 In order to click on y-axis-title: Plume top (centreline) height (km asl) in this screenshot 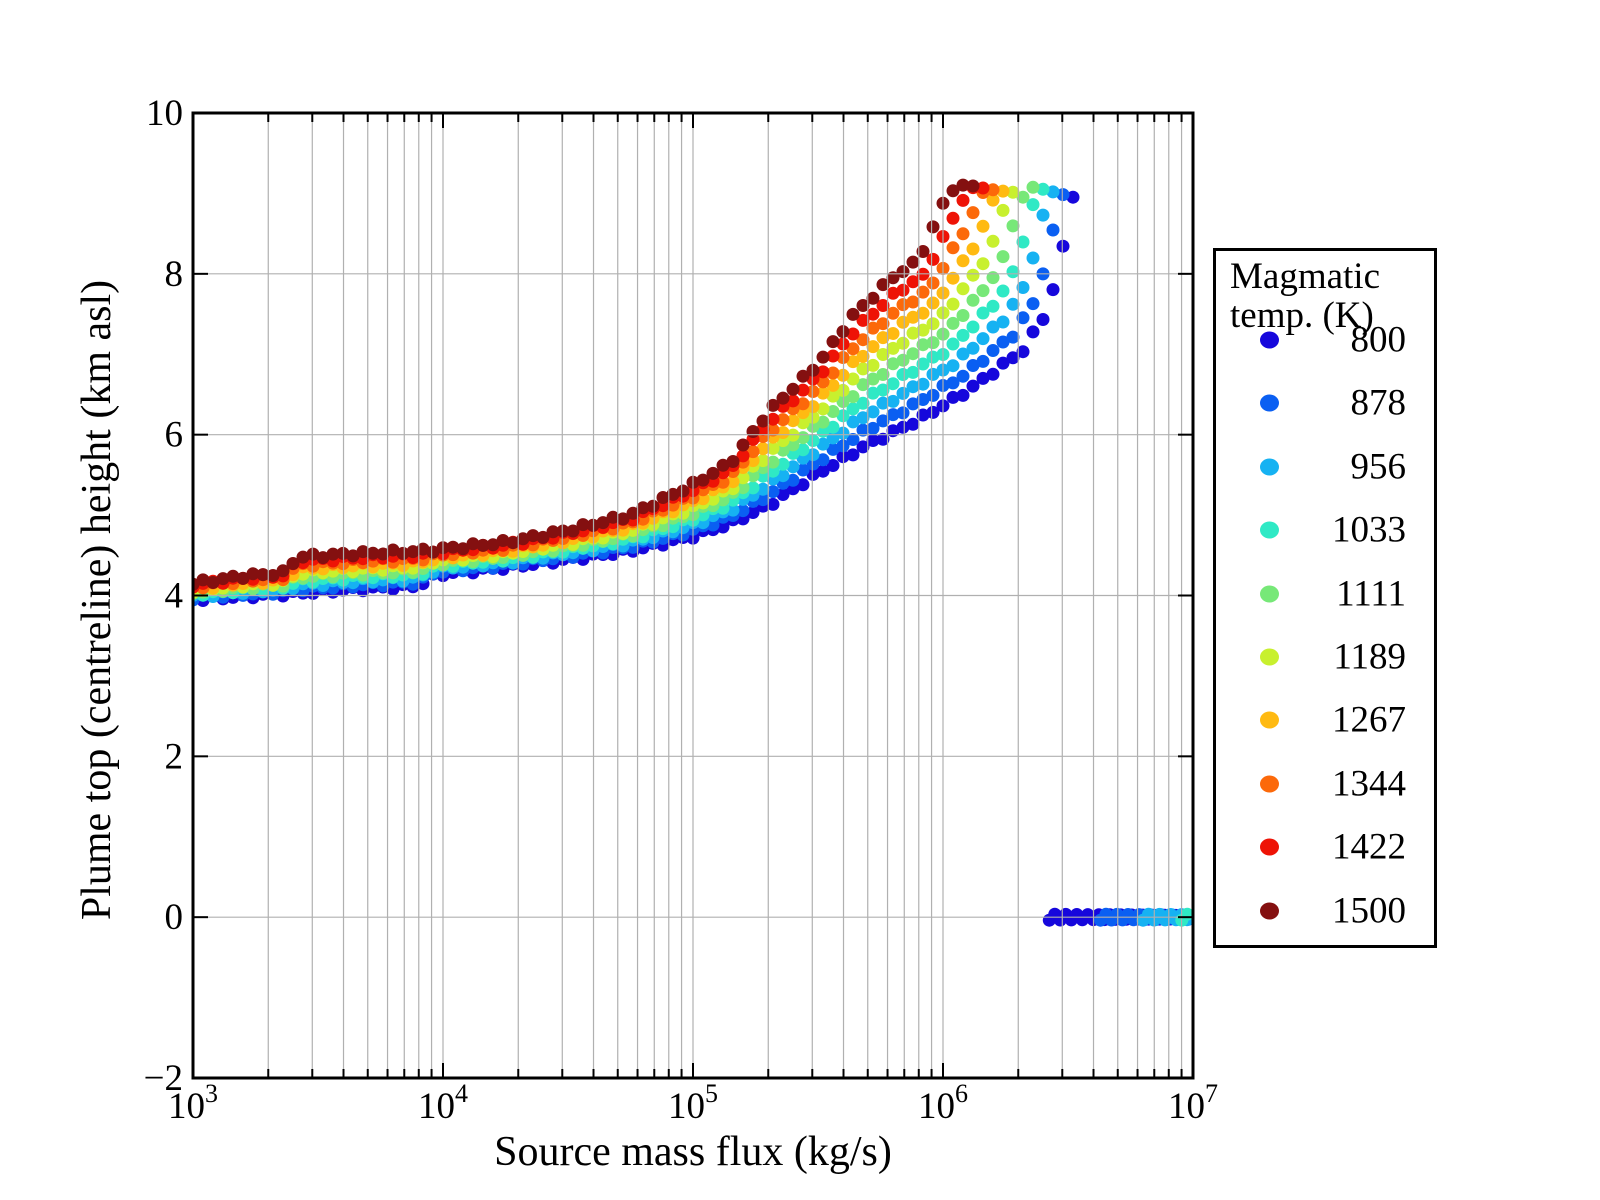, I will do `click(97, 600)`.